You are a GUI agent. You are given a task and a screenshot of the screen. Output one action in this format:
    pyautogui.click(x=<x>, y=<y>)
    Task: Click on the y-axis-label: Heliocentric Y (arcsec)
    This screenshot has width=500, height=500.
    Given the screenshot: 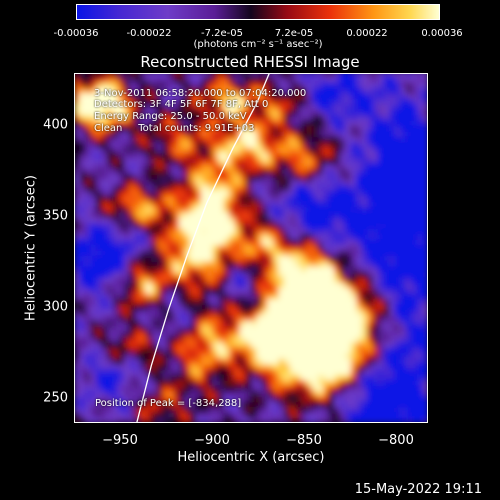 What is the action you would take?
    pyautogui.click(x=31, y=248)
    